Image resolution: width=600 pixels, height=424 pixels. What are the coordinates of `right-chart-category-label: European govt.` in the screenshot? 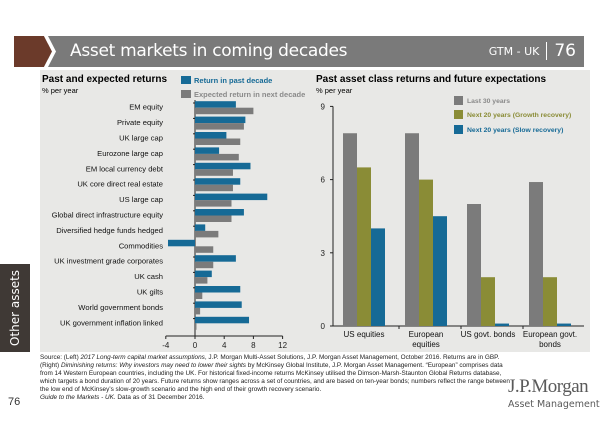 It's located at (550, 334).